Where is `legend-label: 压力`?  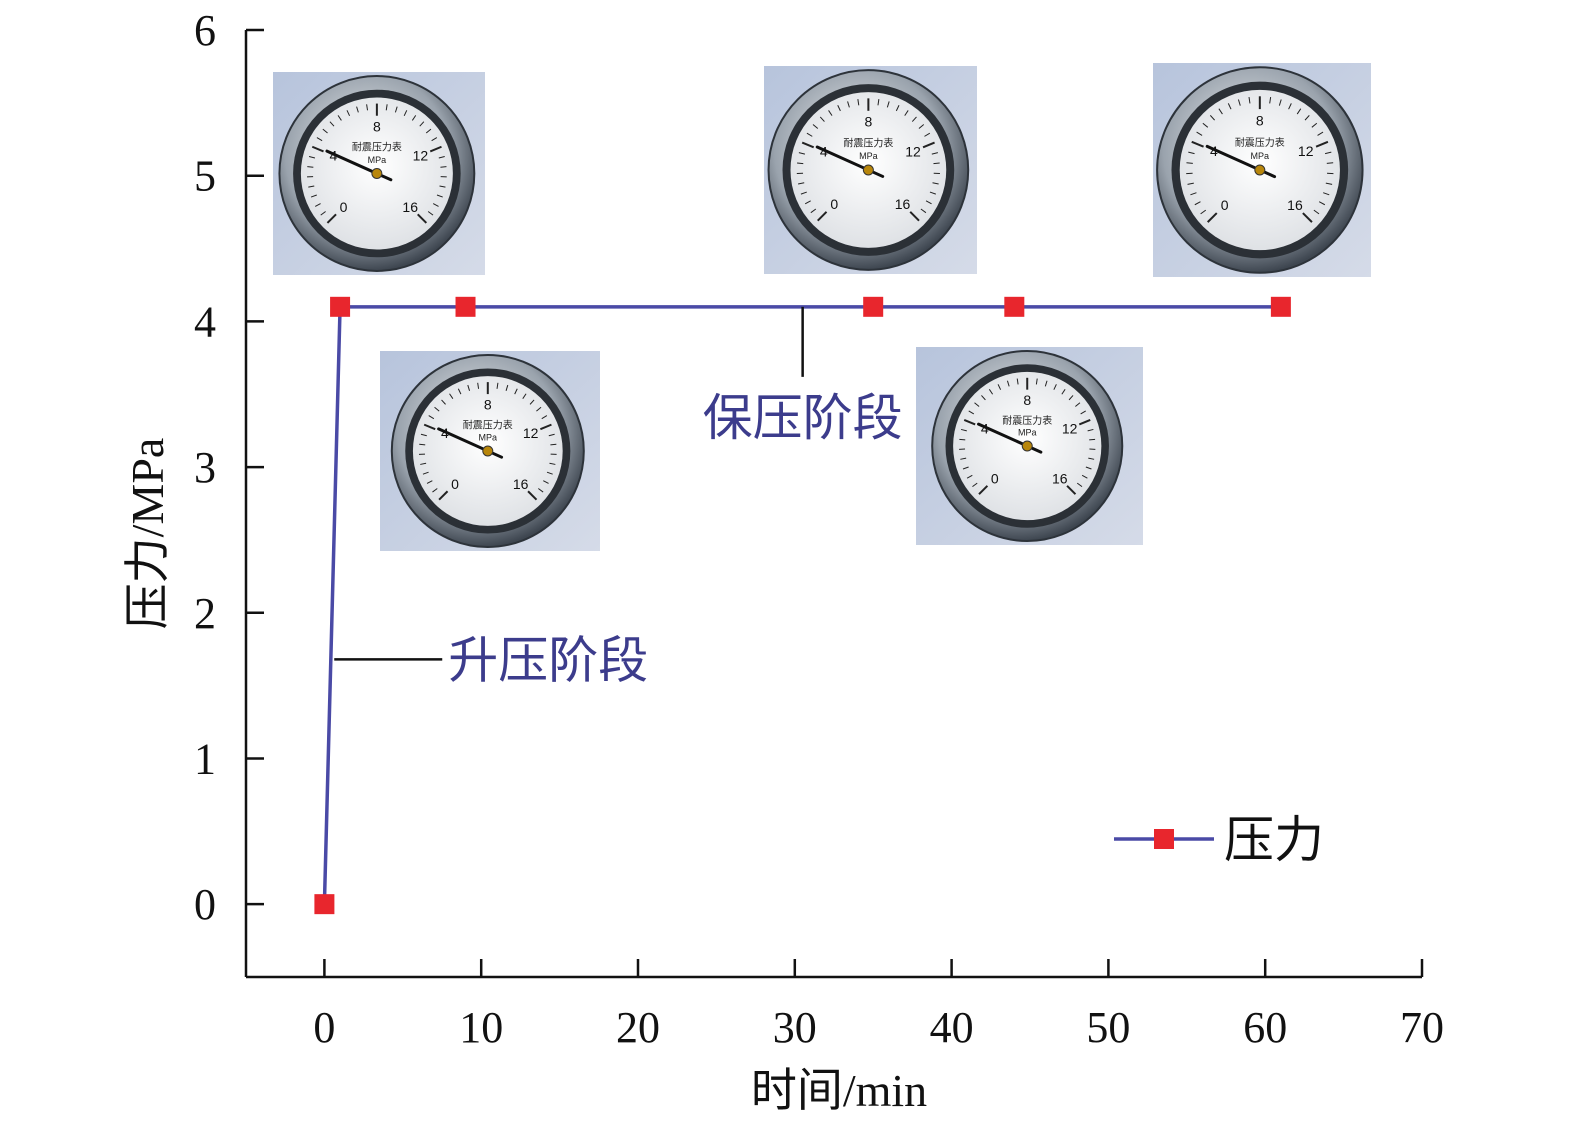 legend-label: 压力 is located at coordinates (1274, 840).